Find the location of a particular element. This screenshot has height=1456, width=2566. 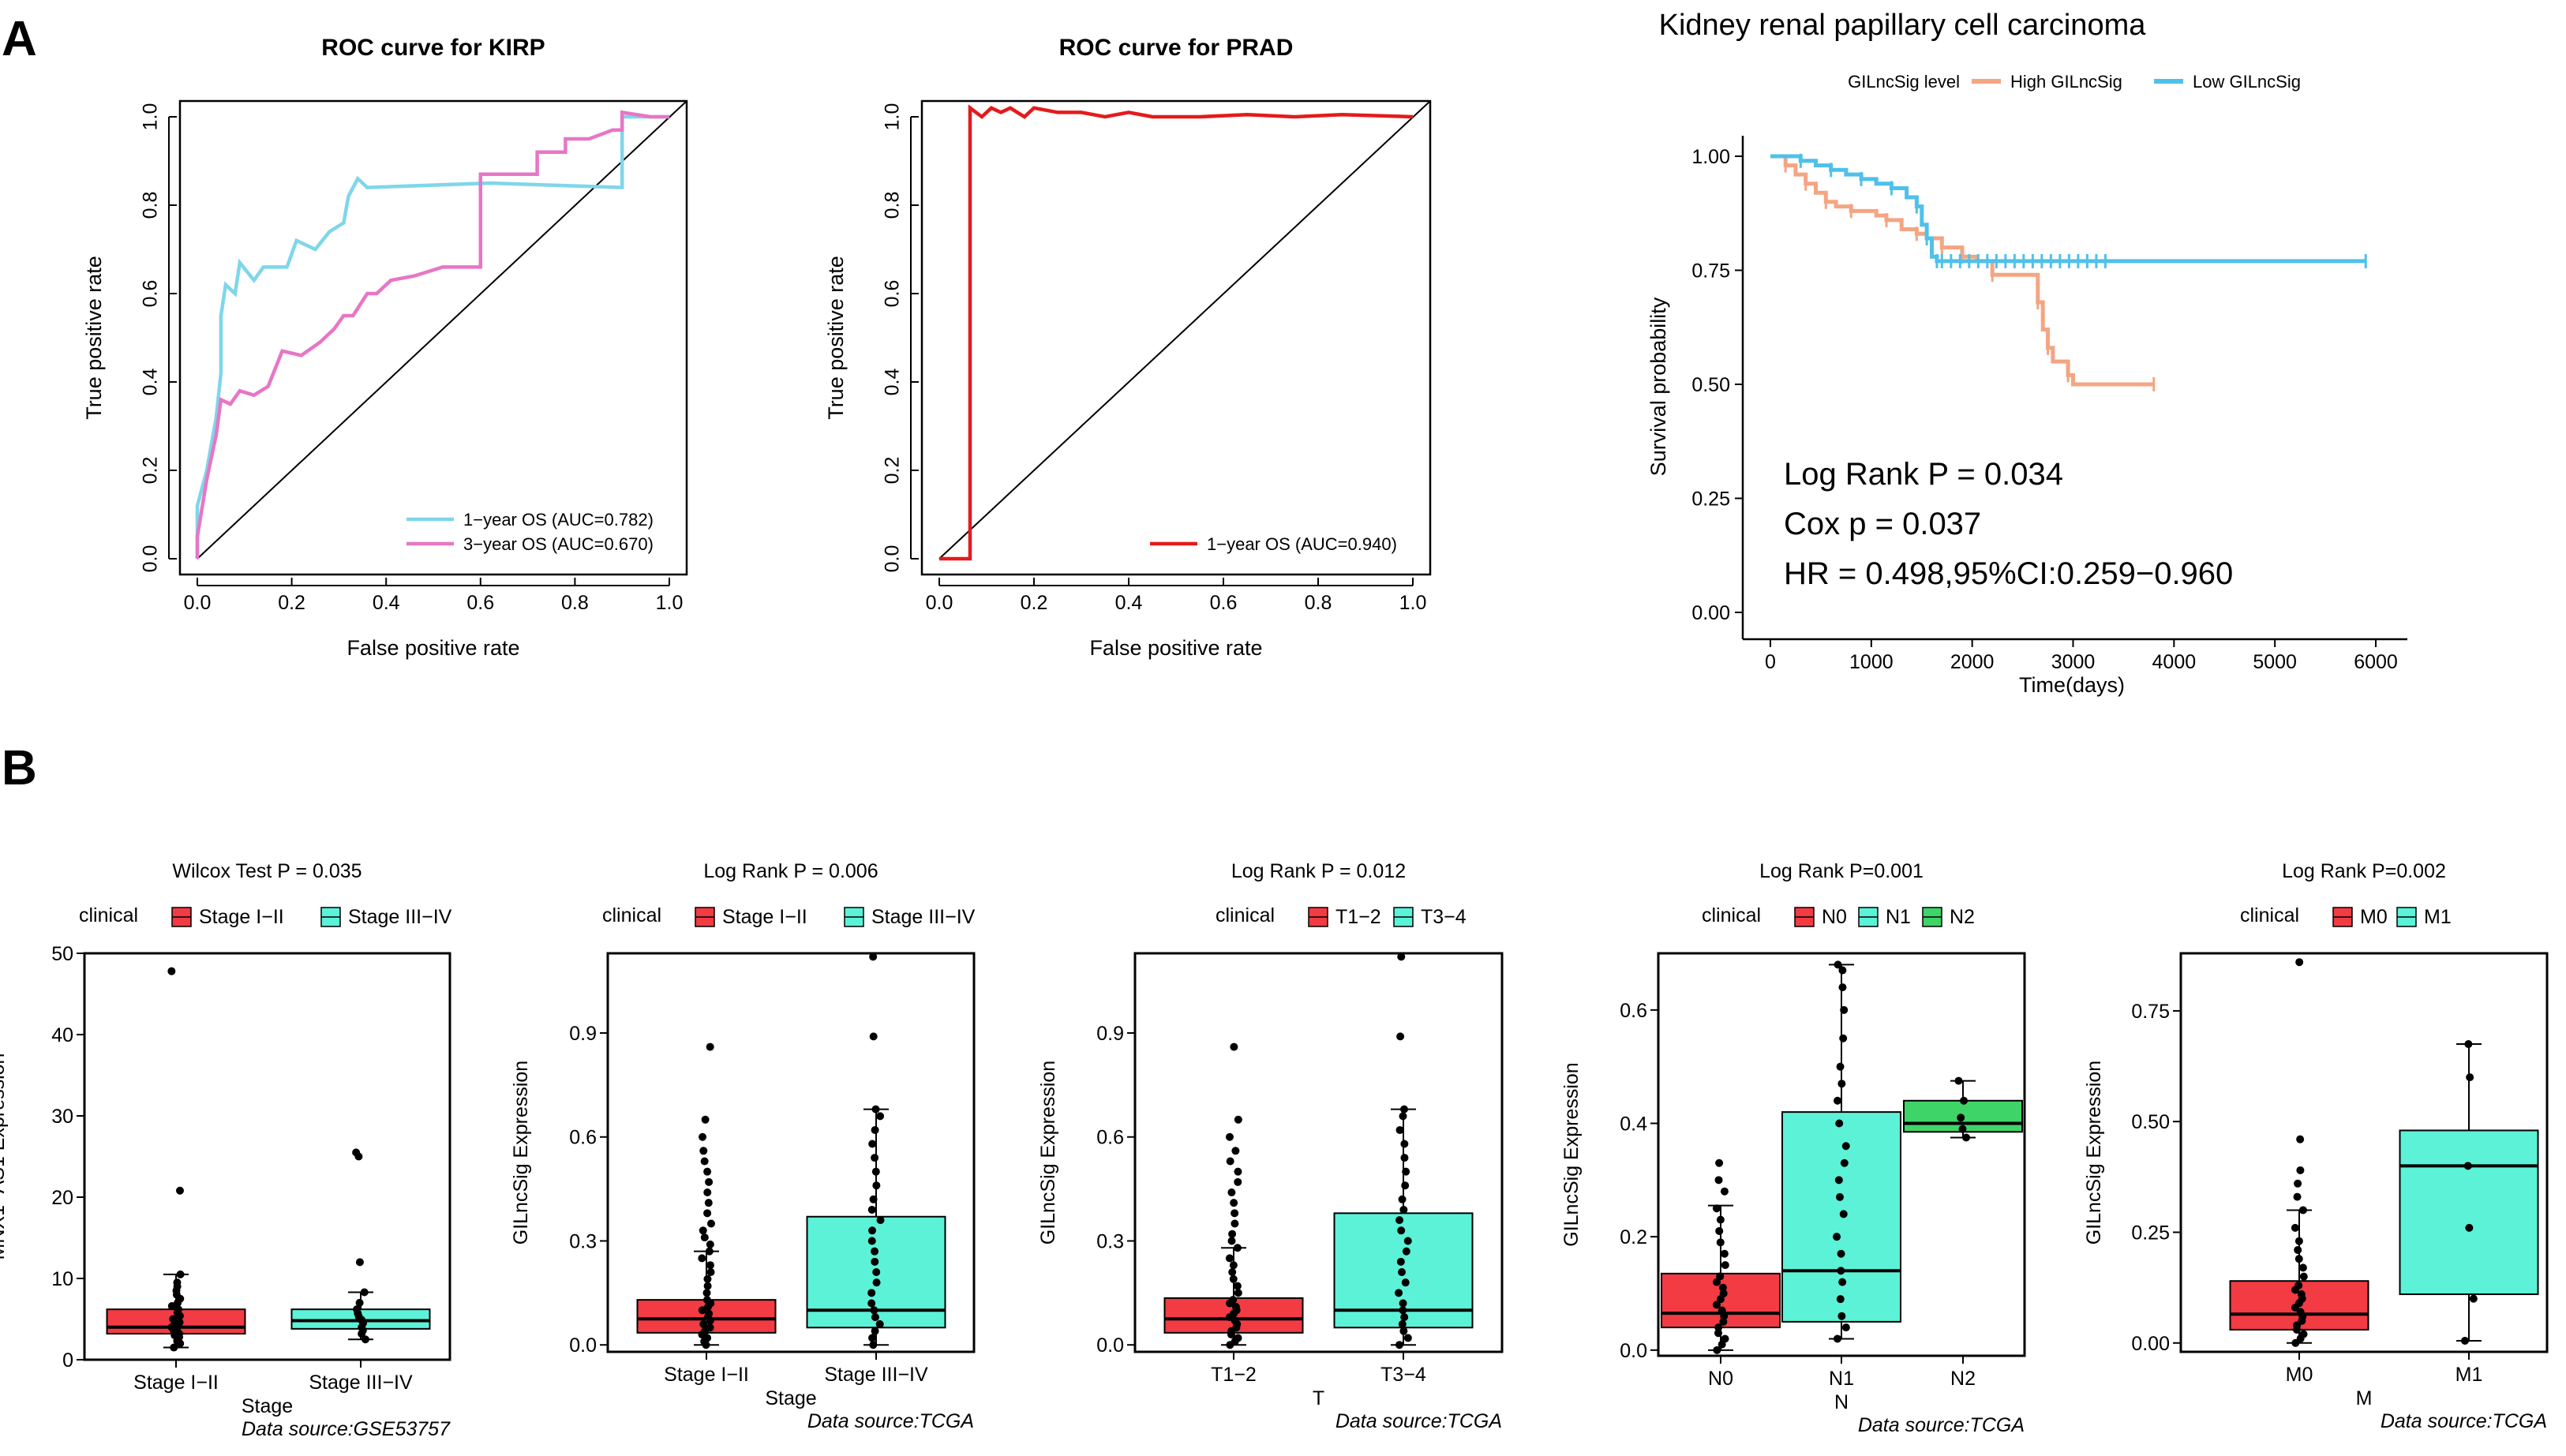

box_m-y-axis-label: GILncSig Expression is located at coordinates (2094, 1153).